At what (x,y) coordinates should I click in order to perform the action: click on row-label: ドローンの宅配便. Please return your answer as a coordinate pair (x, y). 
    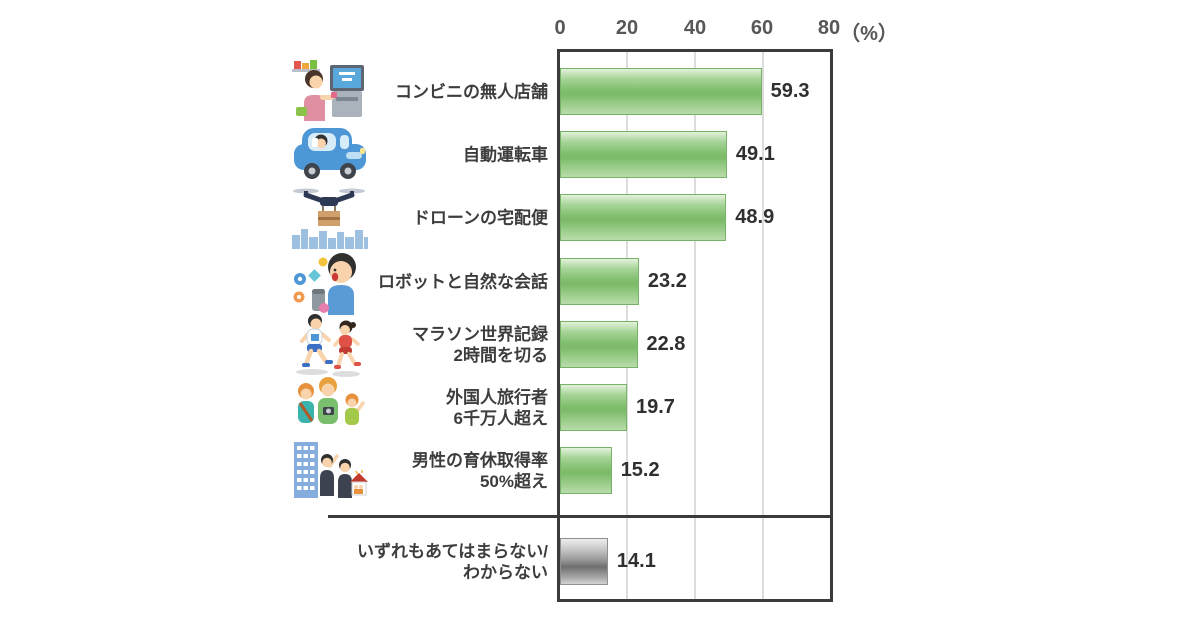
    Looking at the image, I should click on (480, 217).